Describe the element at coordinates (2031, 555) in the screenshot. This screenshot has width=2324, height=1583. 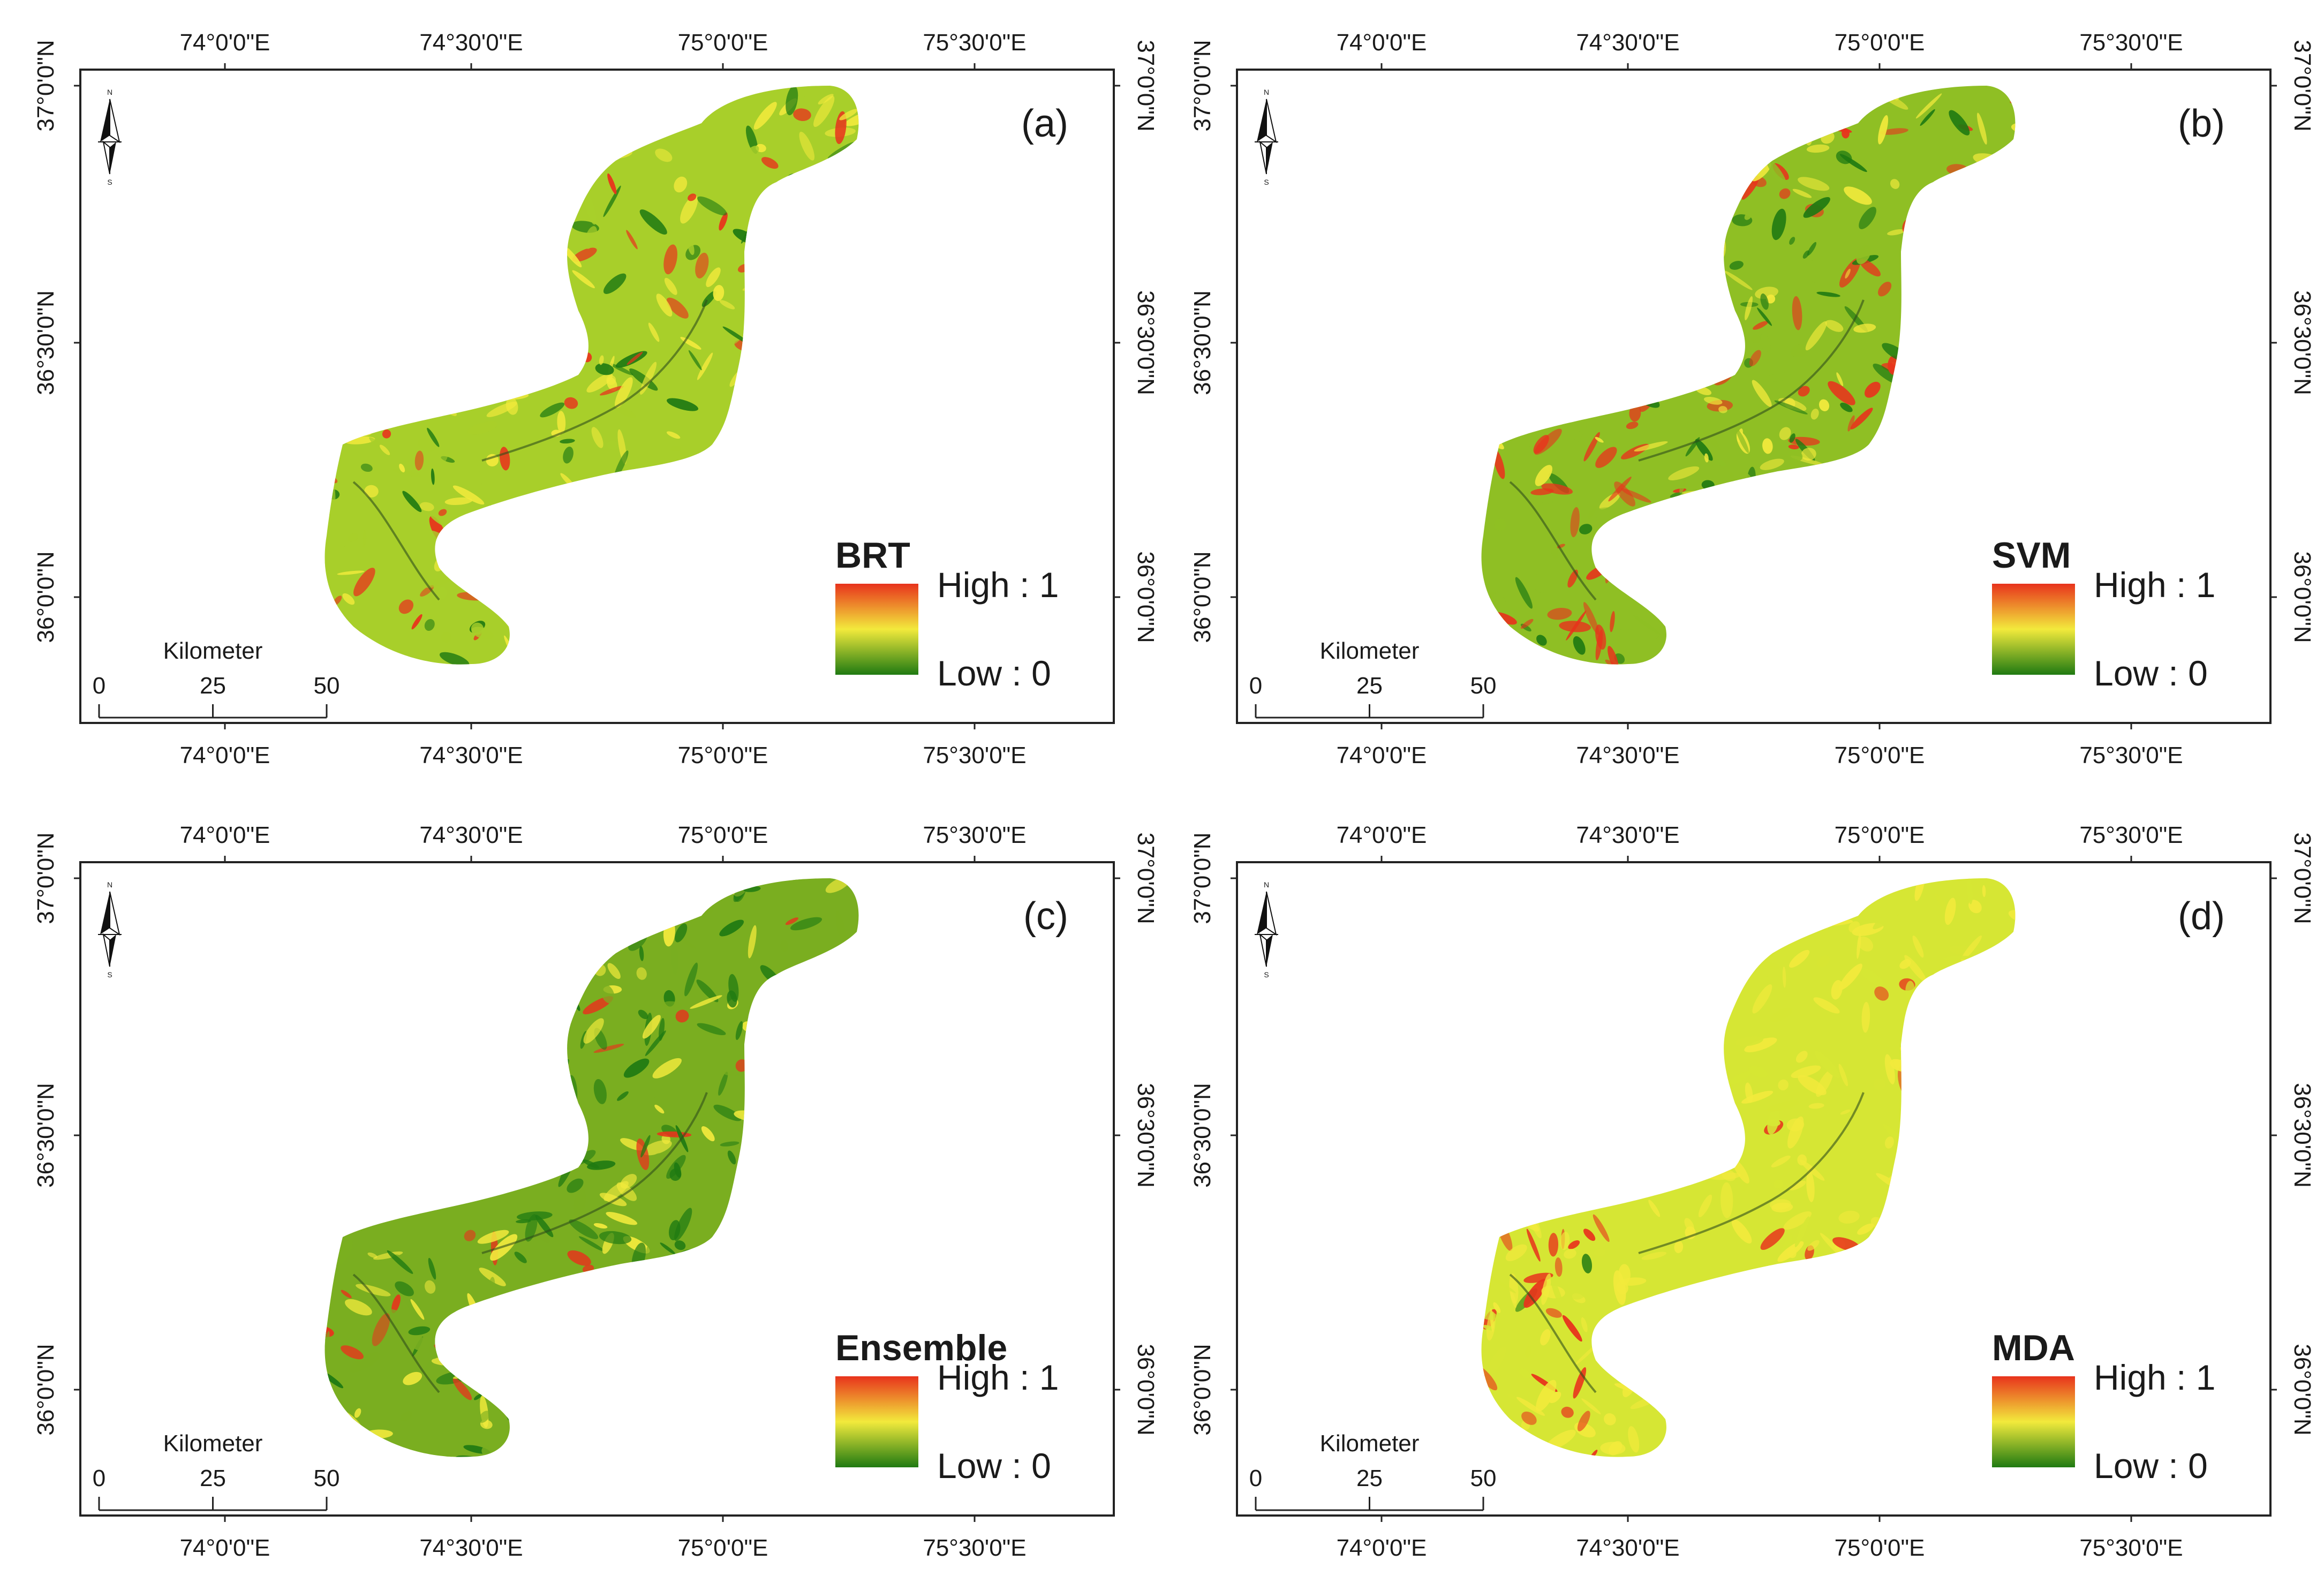
I see `legend-model-title: SVM` at that location.